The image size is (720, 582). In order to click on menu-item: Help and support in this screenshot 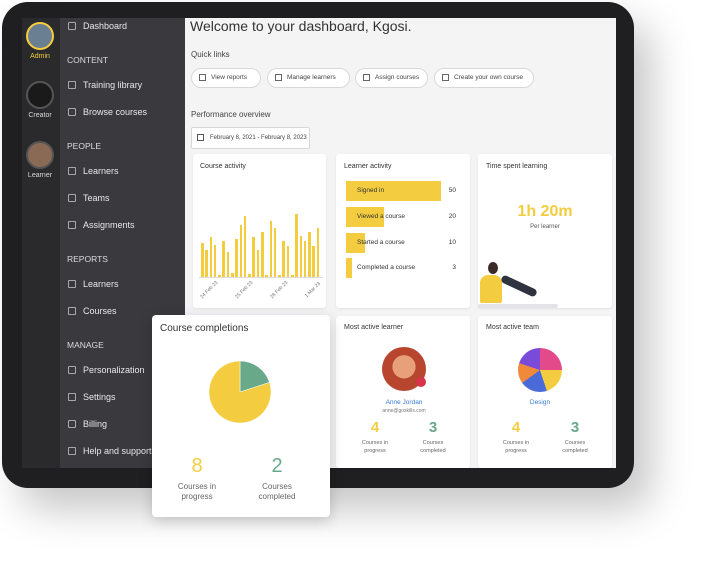, I will do `click(117, 451)`.